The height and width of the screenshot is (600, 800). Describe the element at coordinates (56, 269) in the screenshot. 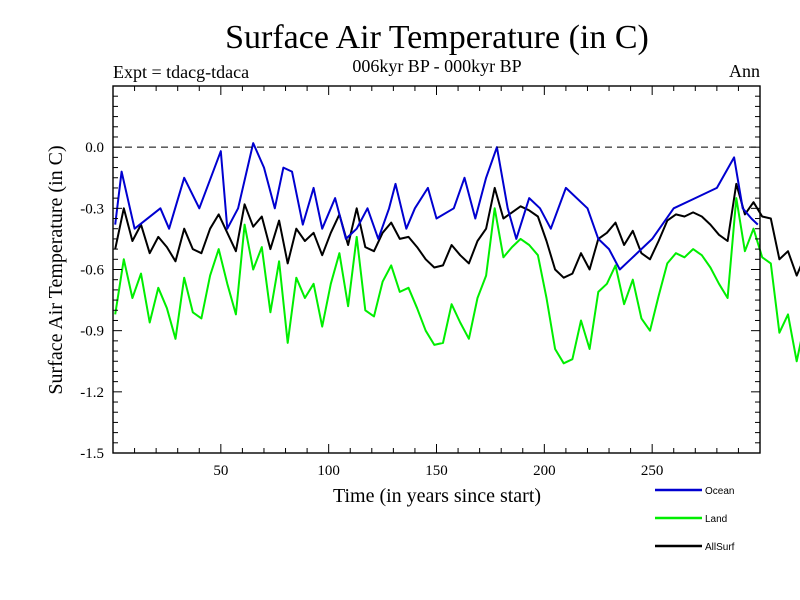

I see `y-axis-label: Surface Air Temperature (in C)` at that location.